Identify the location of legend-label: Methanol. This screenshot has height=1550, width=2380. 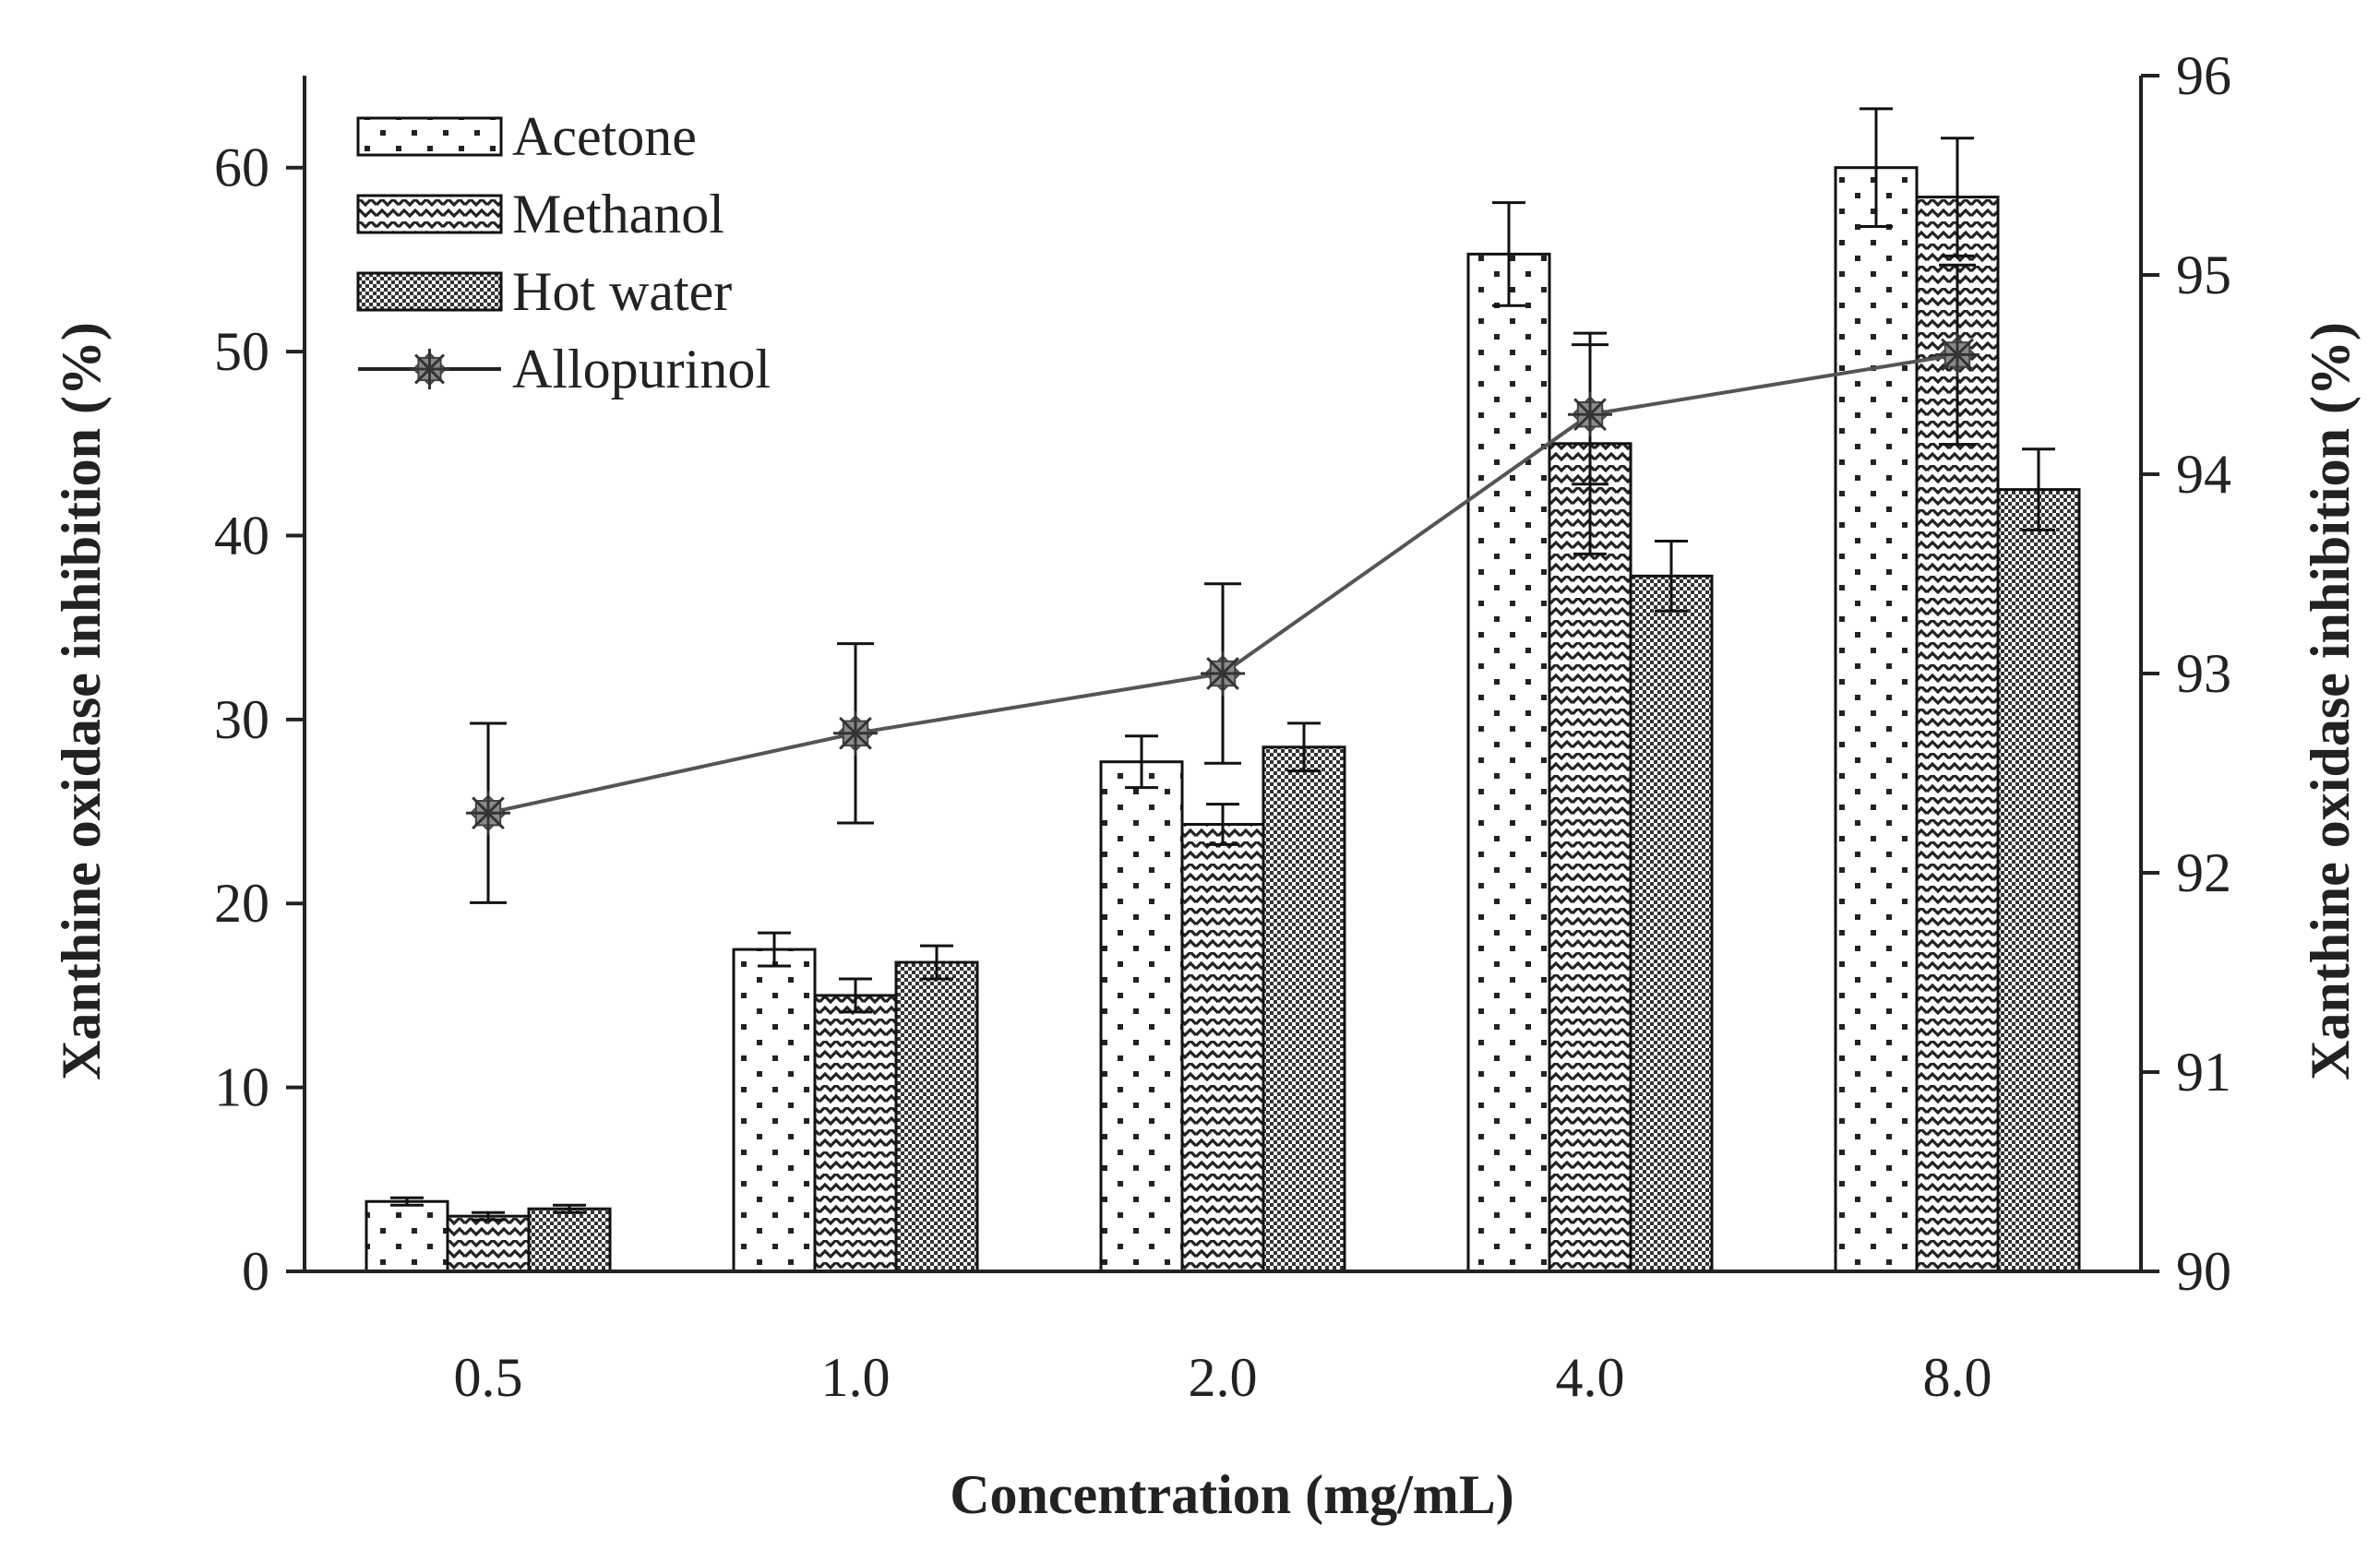
(618, 214).